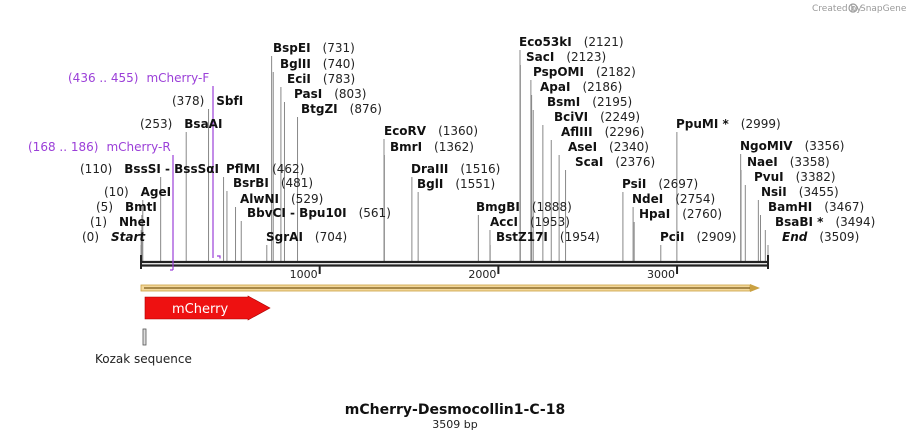 This screenshot has height=440, width=909. Describe the element at coordinates (341, 109) in the screenshot. I see `site-label-btgzi: BtgZI (876)` at that location.